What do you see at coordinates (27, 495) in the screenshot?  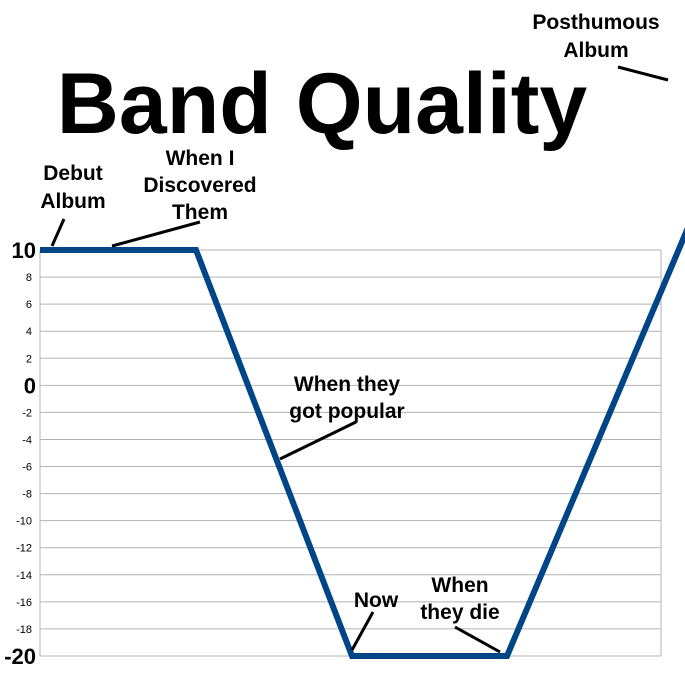 I see `y-tick-label: -8` at bounding box center [27, 495].